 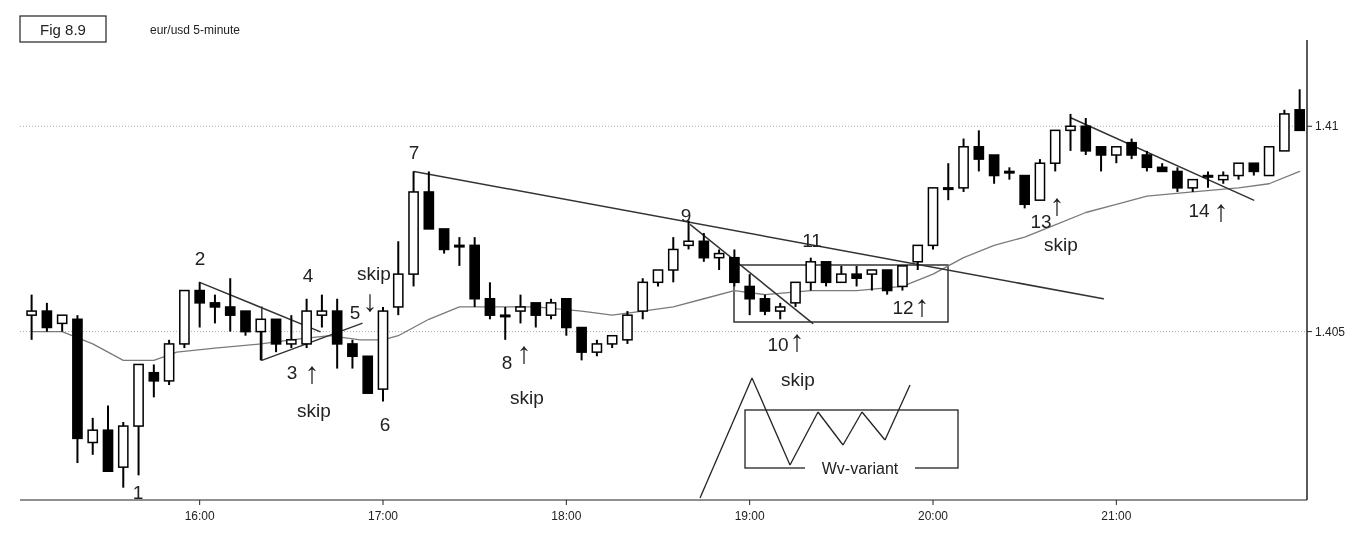 What do you see at coordinates (903, 307) in the screenshot?
I see `annotation: 12` at bounding box center [903, 307].